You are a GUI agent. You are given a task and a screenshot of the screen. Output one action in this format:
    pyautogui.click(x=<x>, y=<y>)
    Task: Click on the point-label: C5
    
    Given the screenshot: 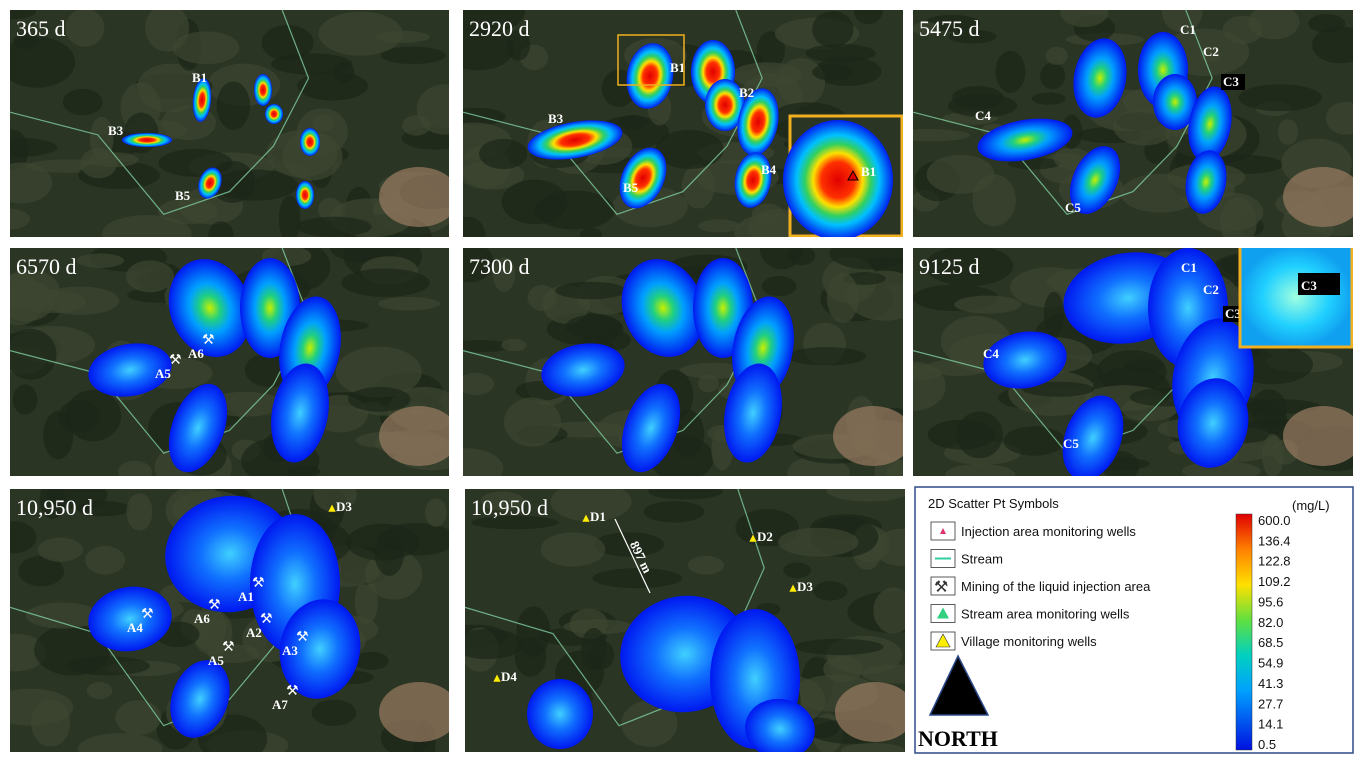 What is the action you would take?
    pyautogui.click(x=1071, y=443)
    